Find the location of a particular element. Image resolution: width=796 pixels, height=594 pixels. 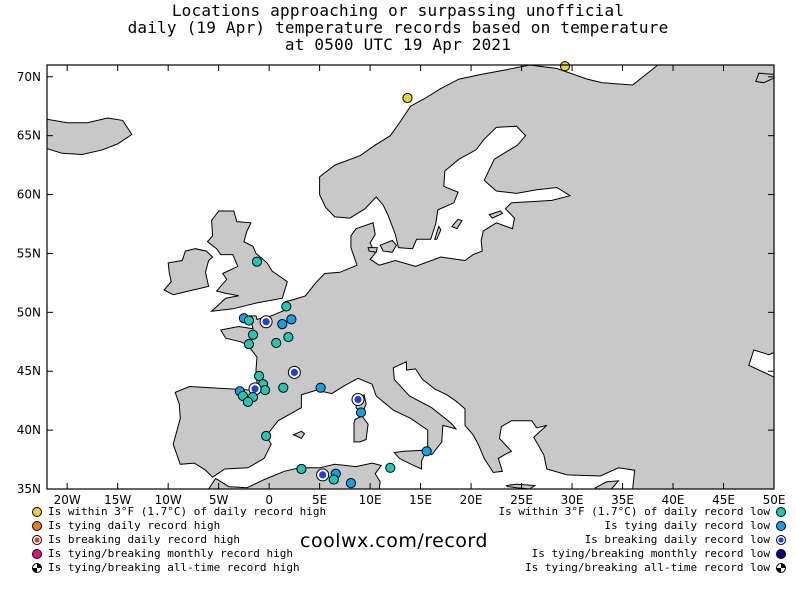

break-low-icon is located at coordinates (781, 540).